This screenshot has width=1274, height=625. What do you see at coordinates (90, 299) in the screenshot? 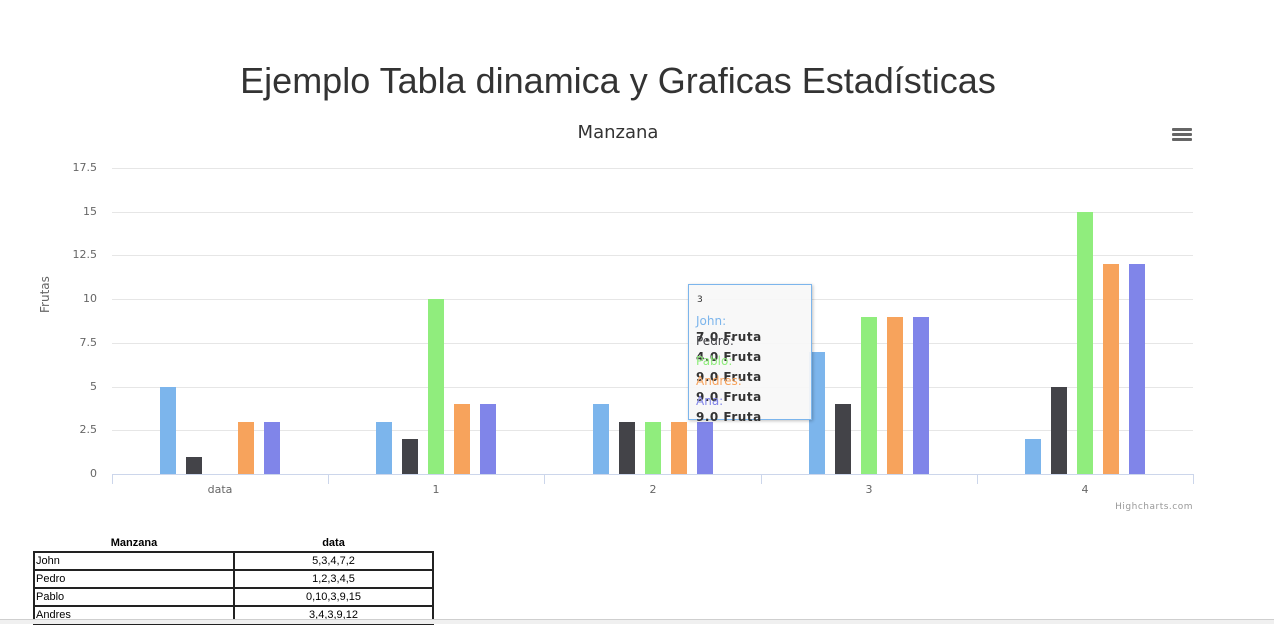
I see `y-tick-label: 10` at bounding box center [90, 299].